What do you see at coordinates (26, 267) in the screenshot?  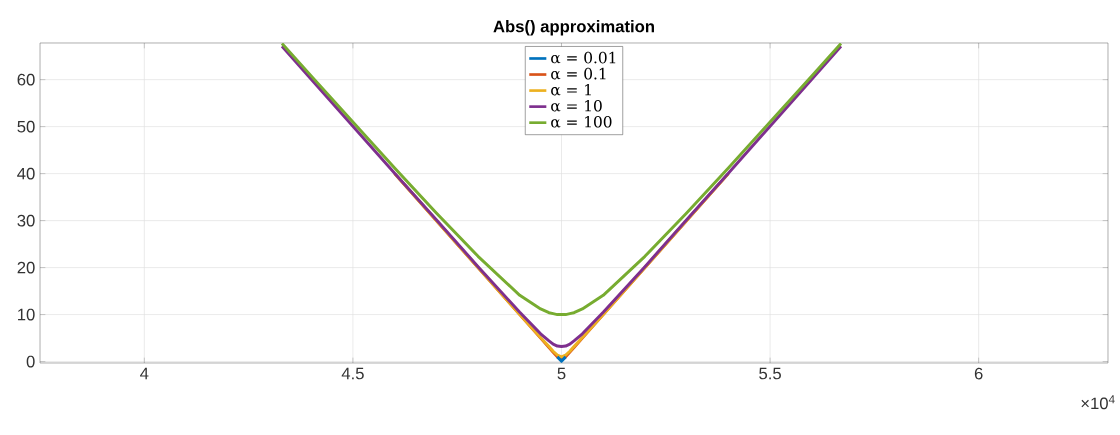 I see `y-tick-label: 20` at bounding box center [26, 267].